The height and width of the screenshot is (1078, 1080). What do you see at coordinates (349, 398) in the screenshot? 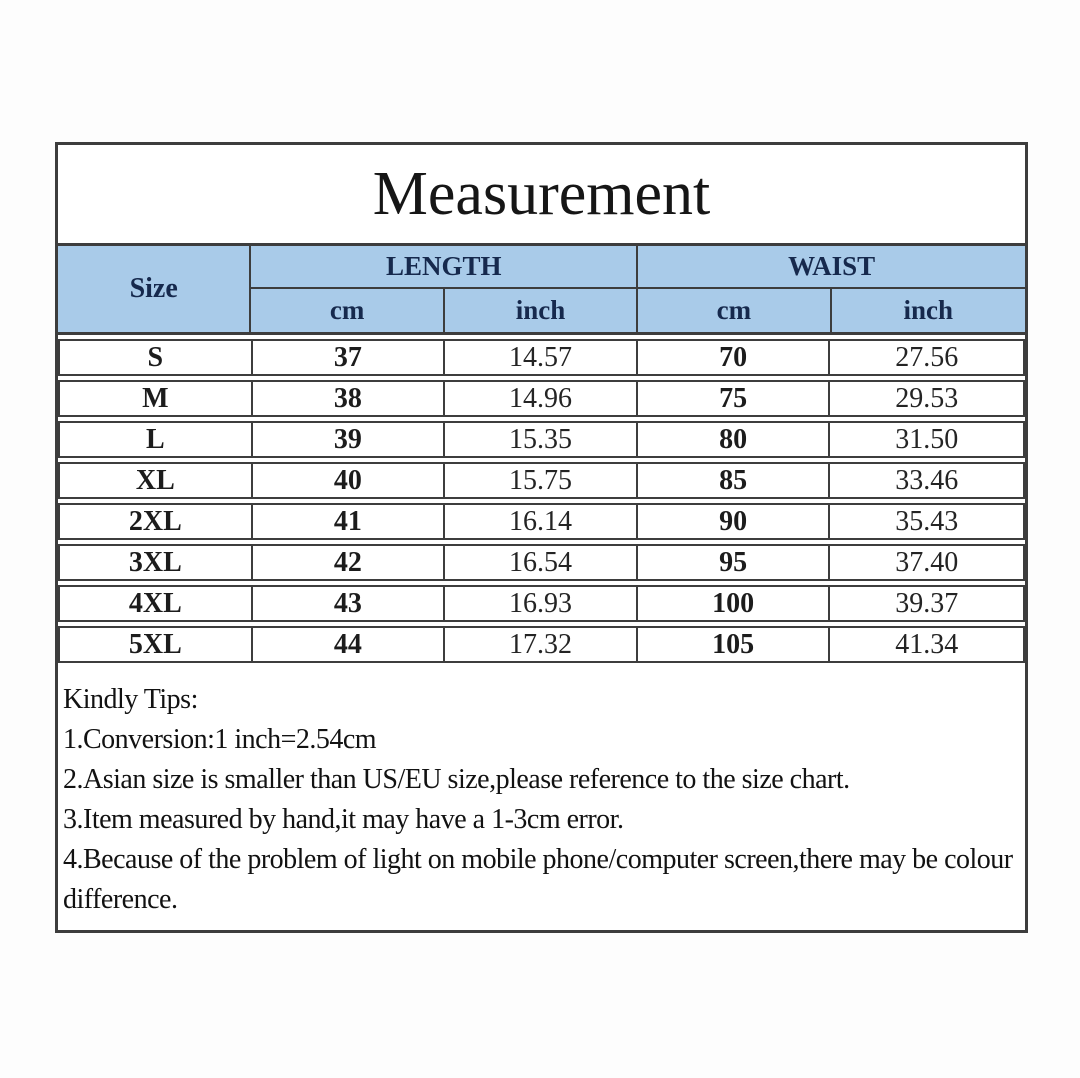
I see `length-cm-cell: 38` at bounding box center [349, 398].